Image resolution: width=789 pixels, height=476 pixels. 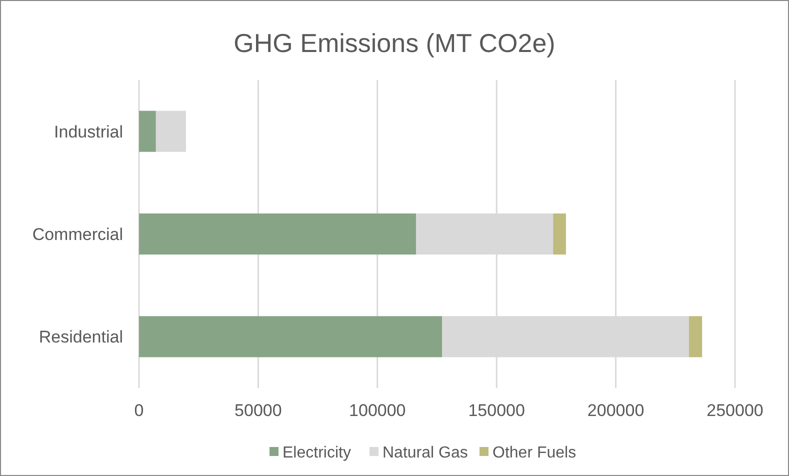 I want to click on legend-label: Other Fuels, so click(x=534, y=453).